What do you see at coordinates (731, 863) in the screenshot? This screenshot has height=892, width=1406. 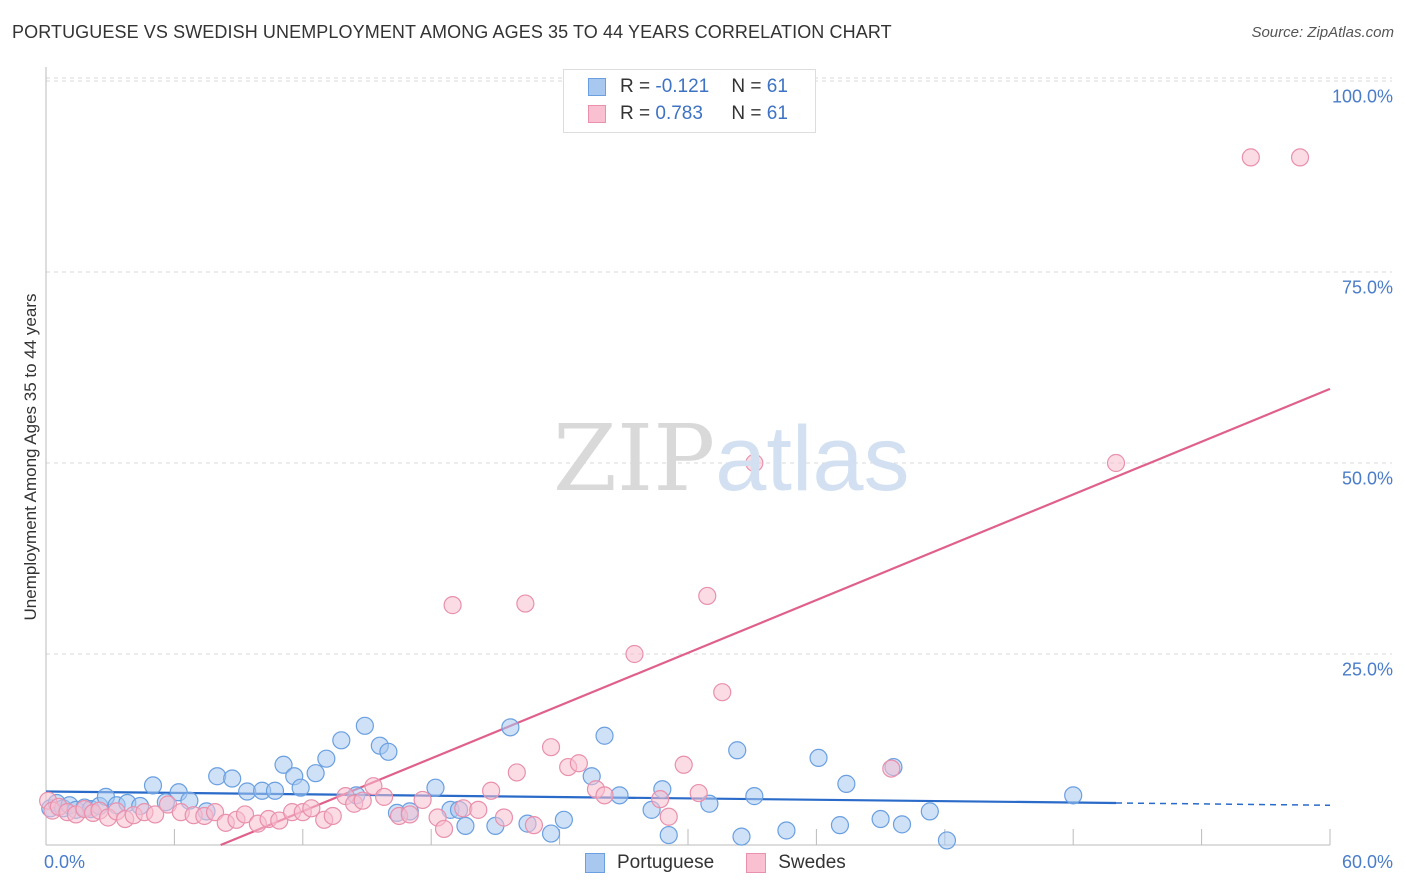 I see `series-legend: Portuguese Swedes` at bounding box center [731, 863].